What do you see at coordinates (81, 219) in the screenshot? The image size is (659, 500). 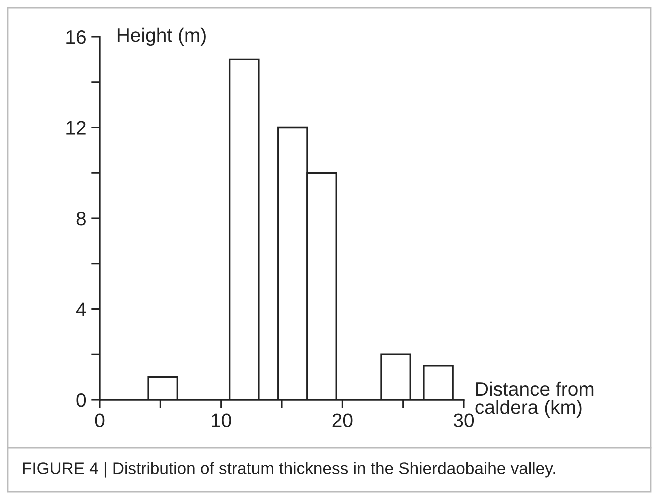 I see `y-tick-label: 8` at bounding box center [81, 219].